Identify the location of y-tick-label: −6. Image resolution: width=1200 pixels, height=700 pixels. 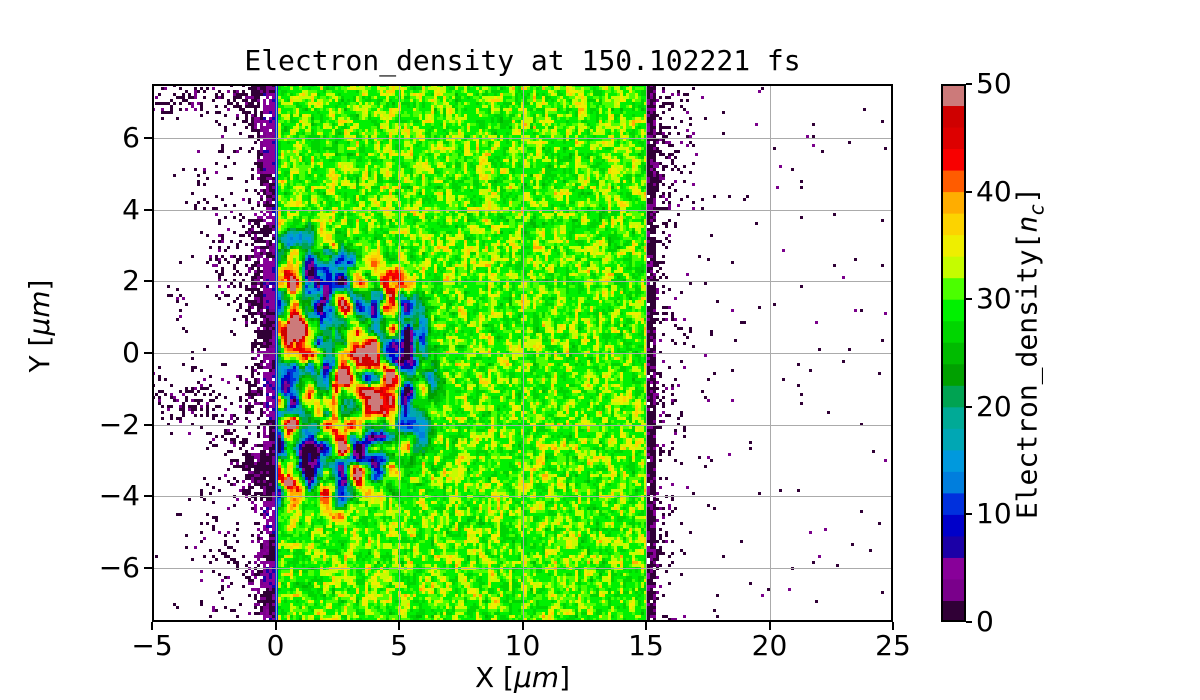
(119, 568).